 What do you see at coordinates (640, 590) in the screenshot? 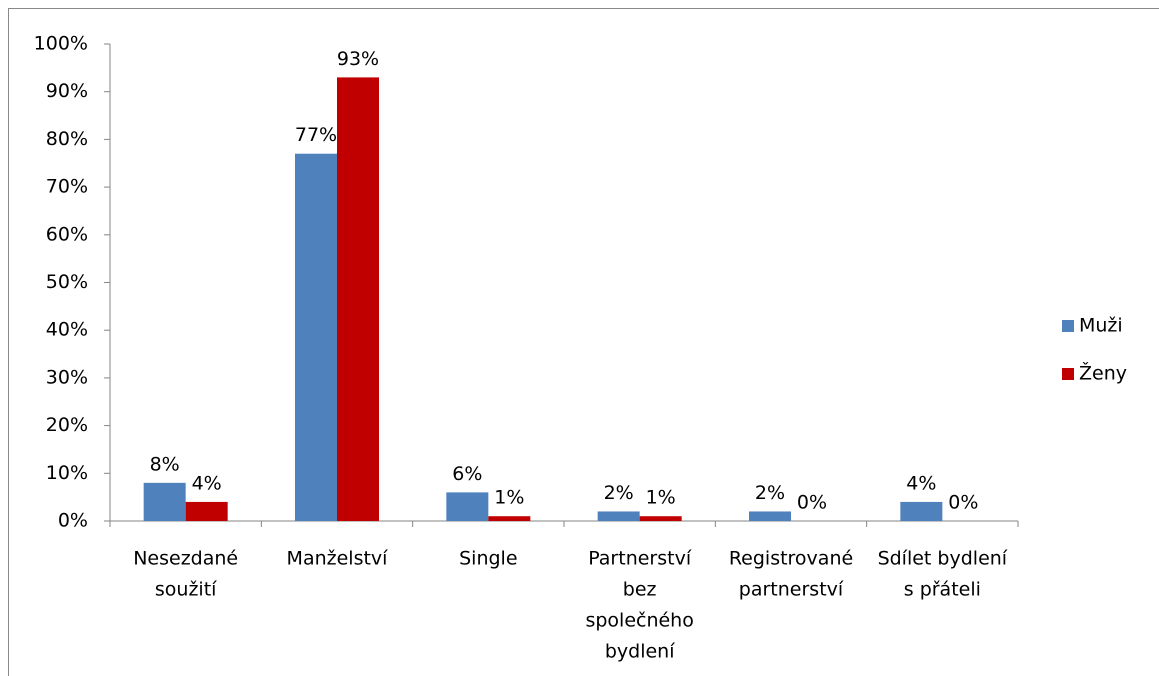
I see `x-tick-label: bez` at bounding box center [640, 590].